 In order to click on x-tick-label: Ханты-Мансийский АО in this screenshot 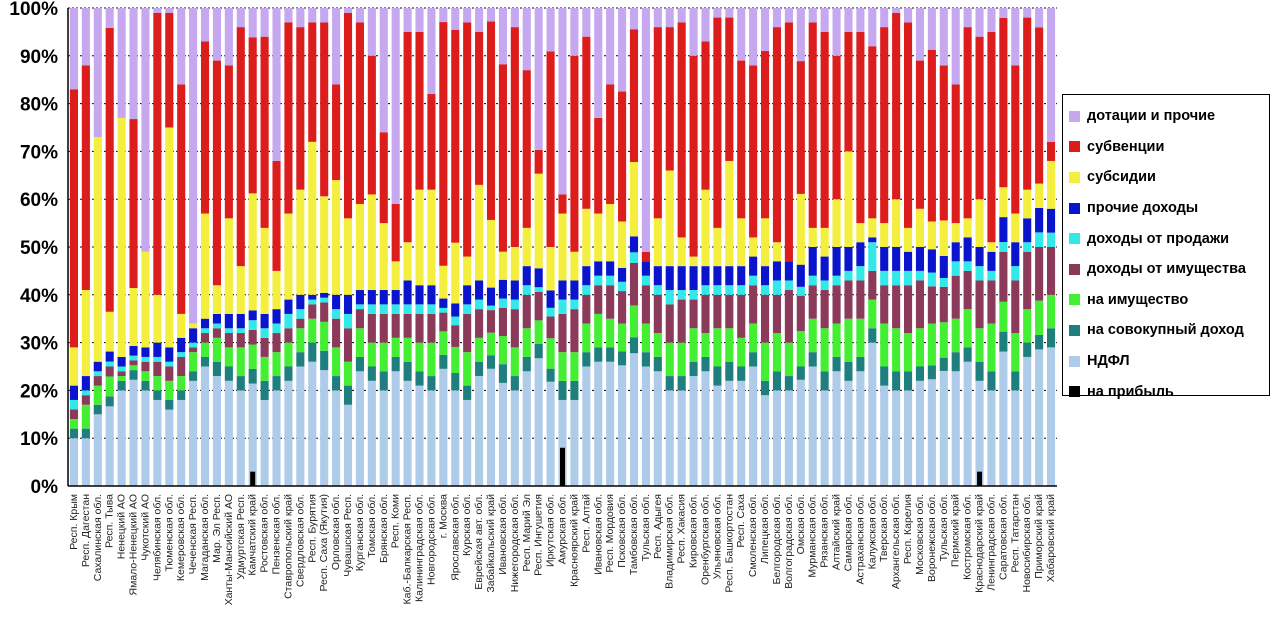, I will do `click(229, 549)`.